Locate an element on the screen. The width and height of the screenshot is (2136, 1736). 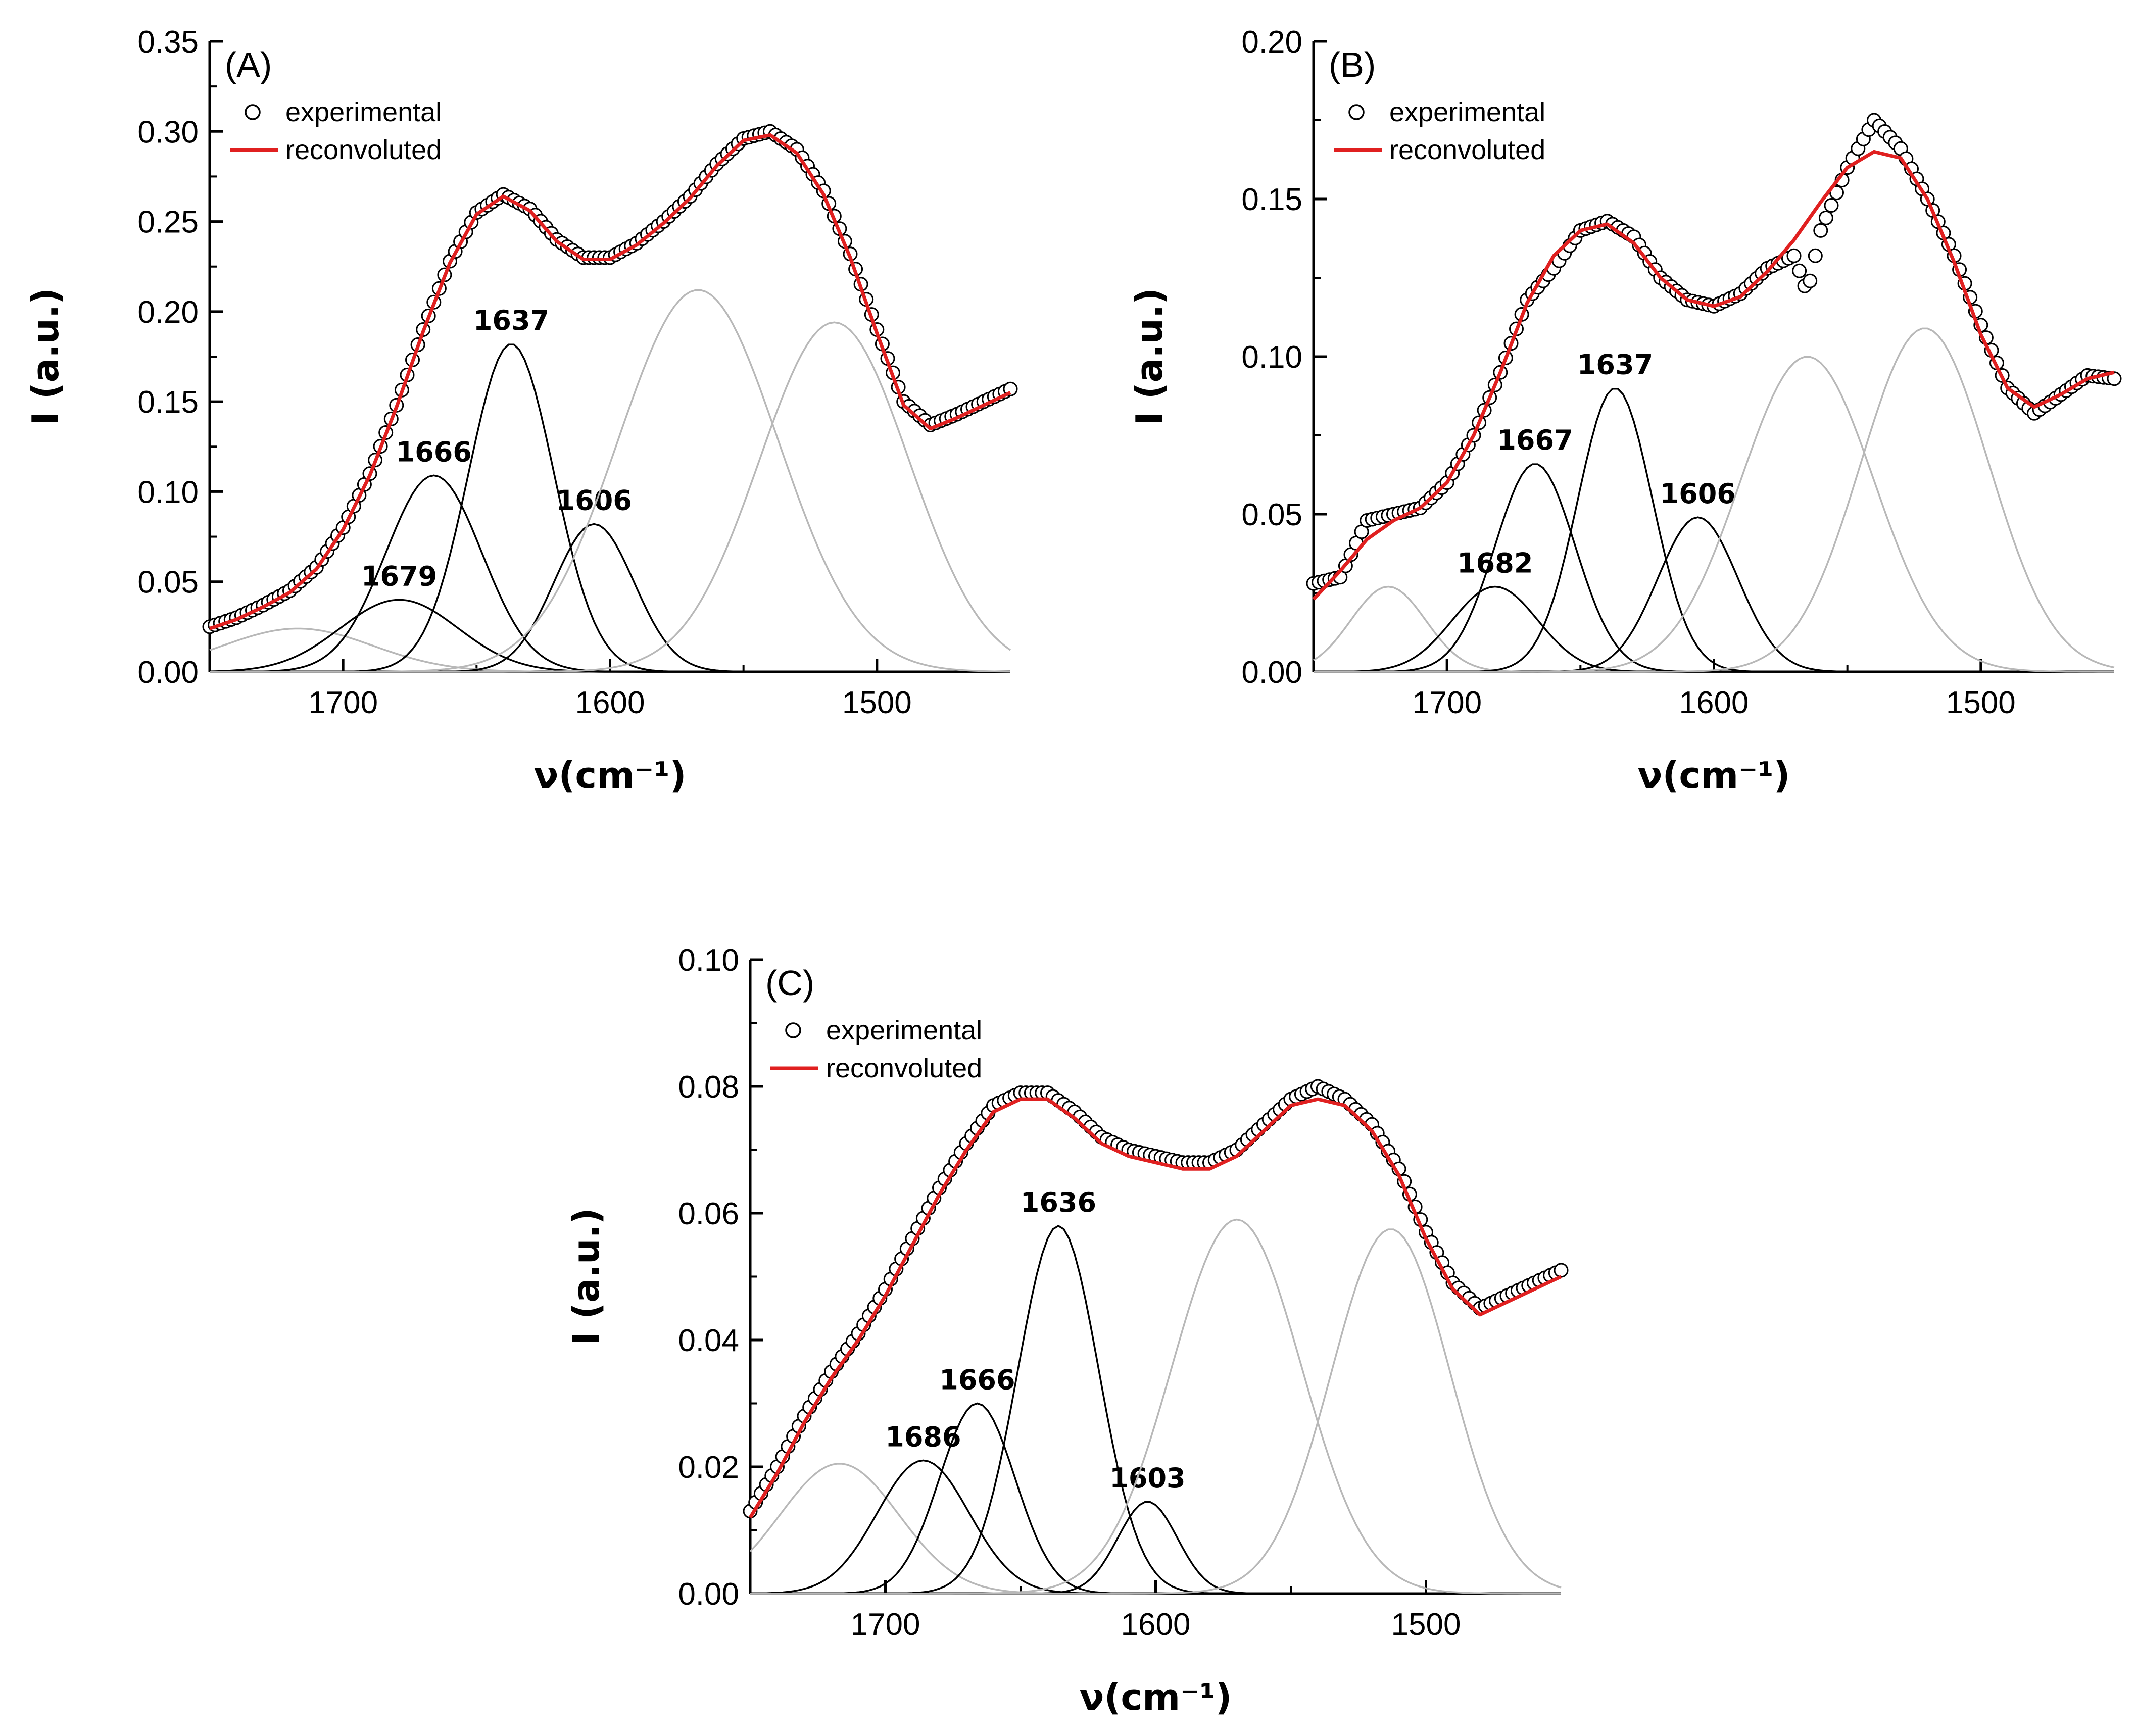
panel-label: (B) is located at coordinates (1352, 64).